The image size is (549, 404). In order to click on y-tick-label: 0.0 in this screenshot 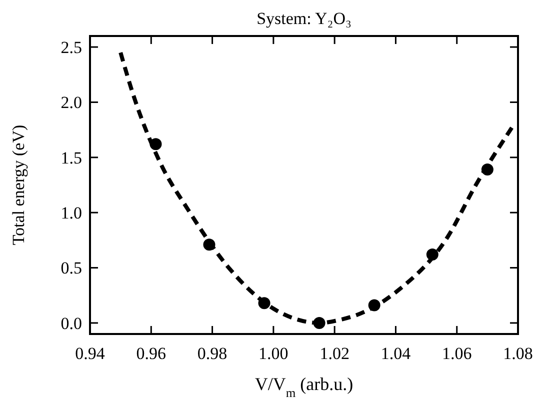, I will do `click(71, 323)`.